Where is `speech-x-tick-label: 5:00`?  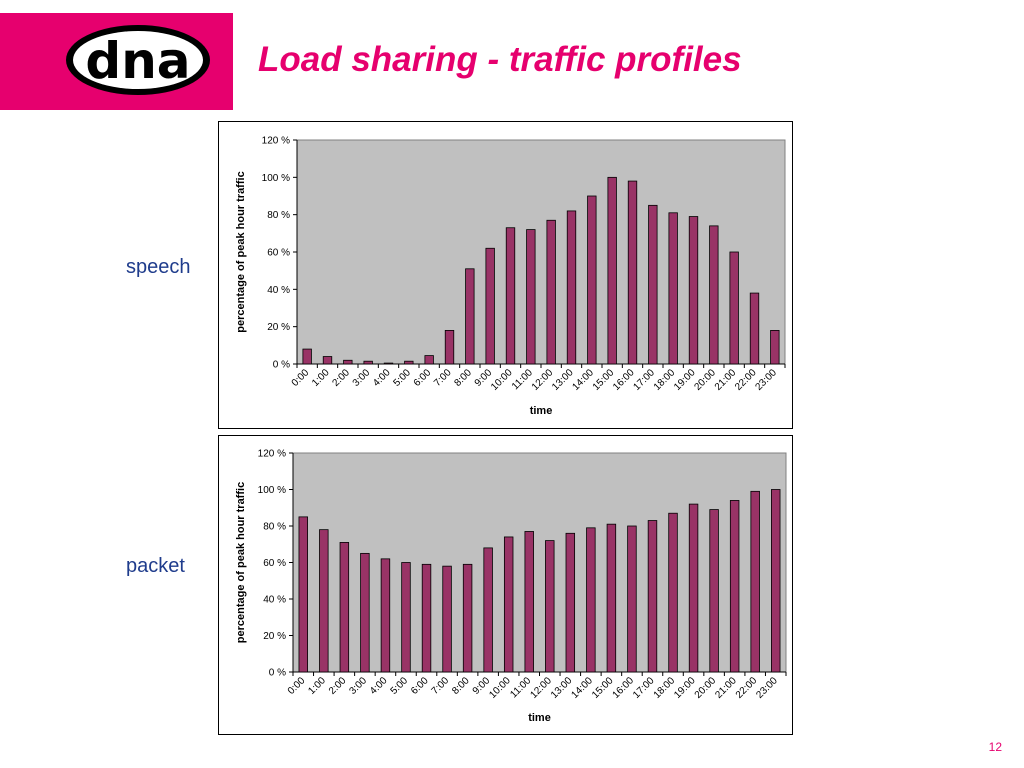 speech-x-tick-label: 5:00 is located at coordinates (402, 378).